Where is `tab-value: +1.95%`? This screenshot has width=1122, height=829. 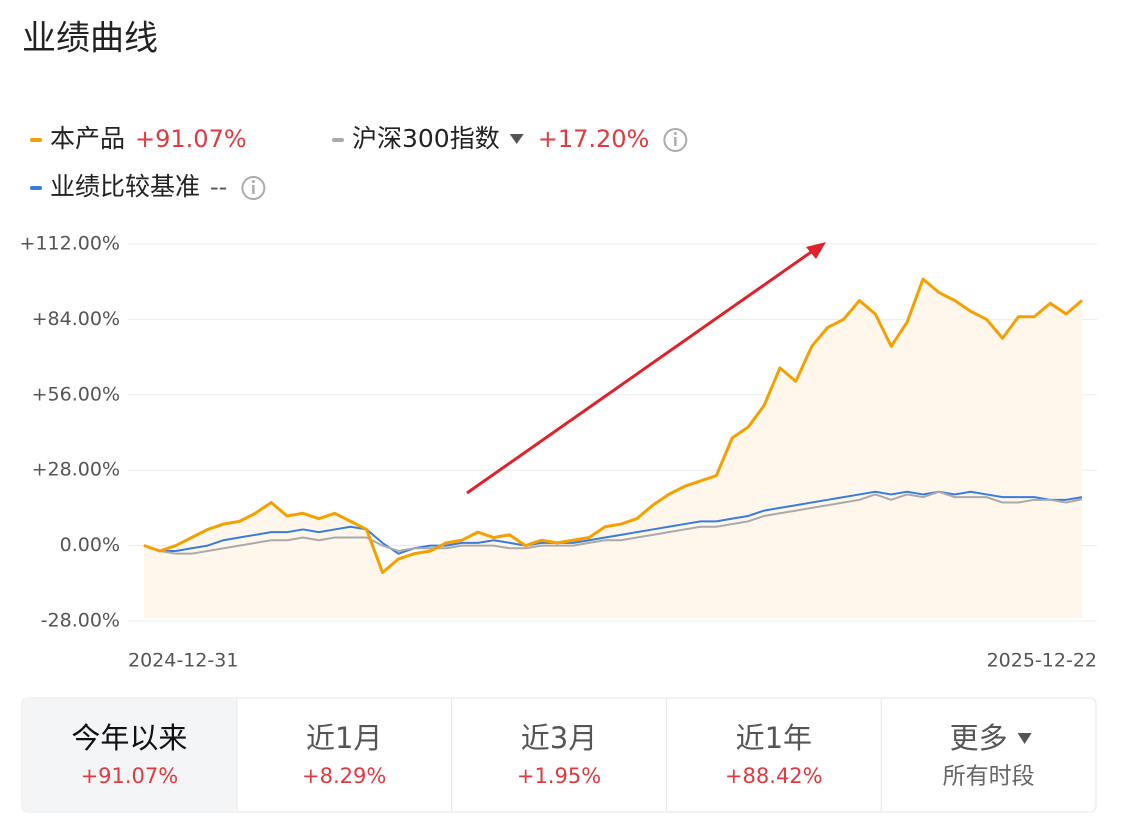
tab-value: +1.95% is located at coordinates (559, 776).